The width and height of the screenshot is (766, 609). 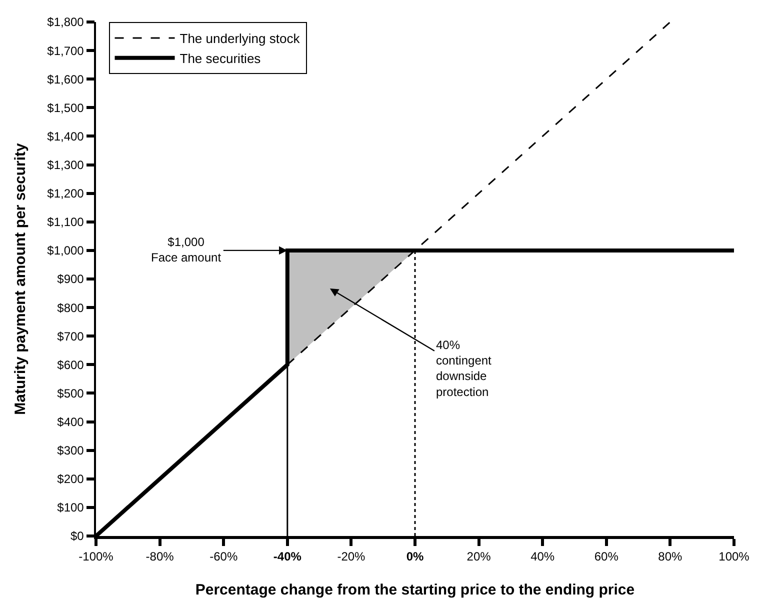 I want to click on annotation: 40% contingent downside protection, so click(x=464, y=368).